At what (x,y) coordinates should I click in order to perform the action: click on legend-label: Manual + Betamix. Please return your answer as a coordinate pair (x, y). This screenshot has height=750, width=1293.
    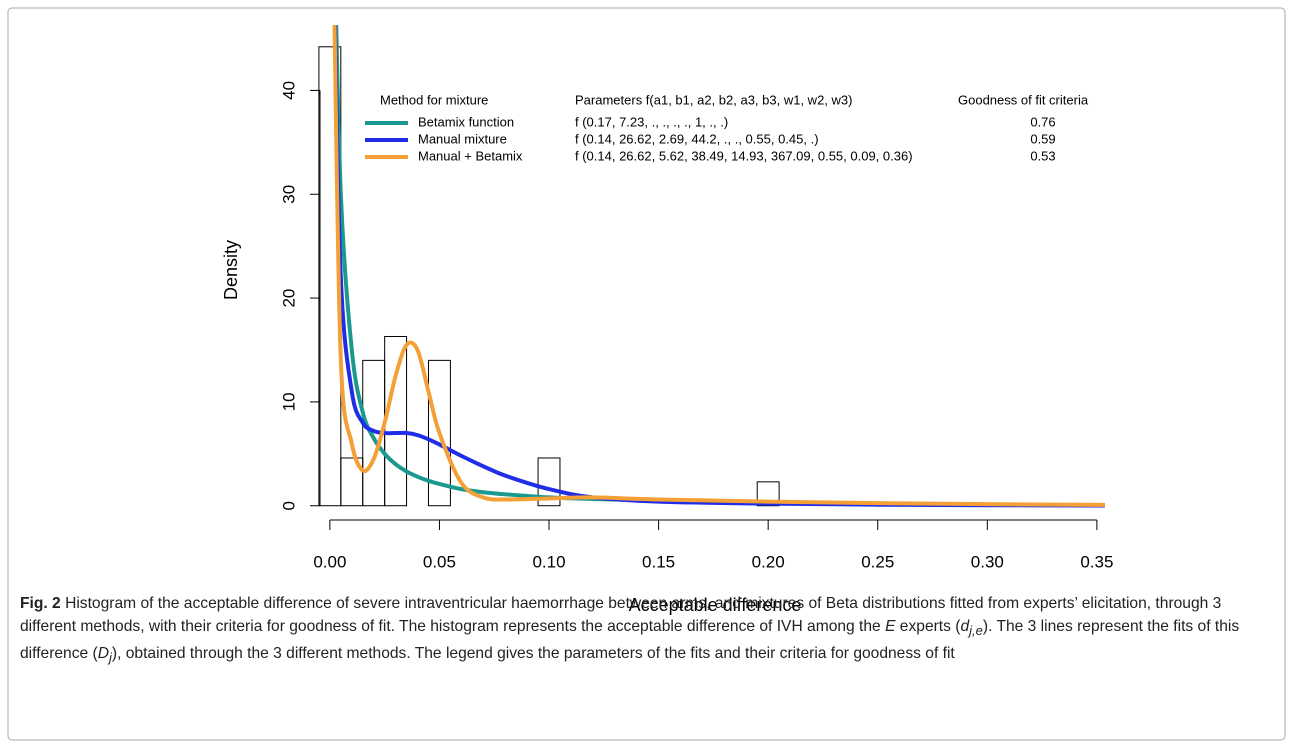
    Looking at the image, I should click on (470, 155).